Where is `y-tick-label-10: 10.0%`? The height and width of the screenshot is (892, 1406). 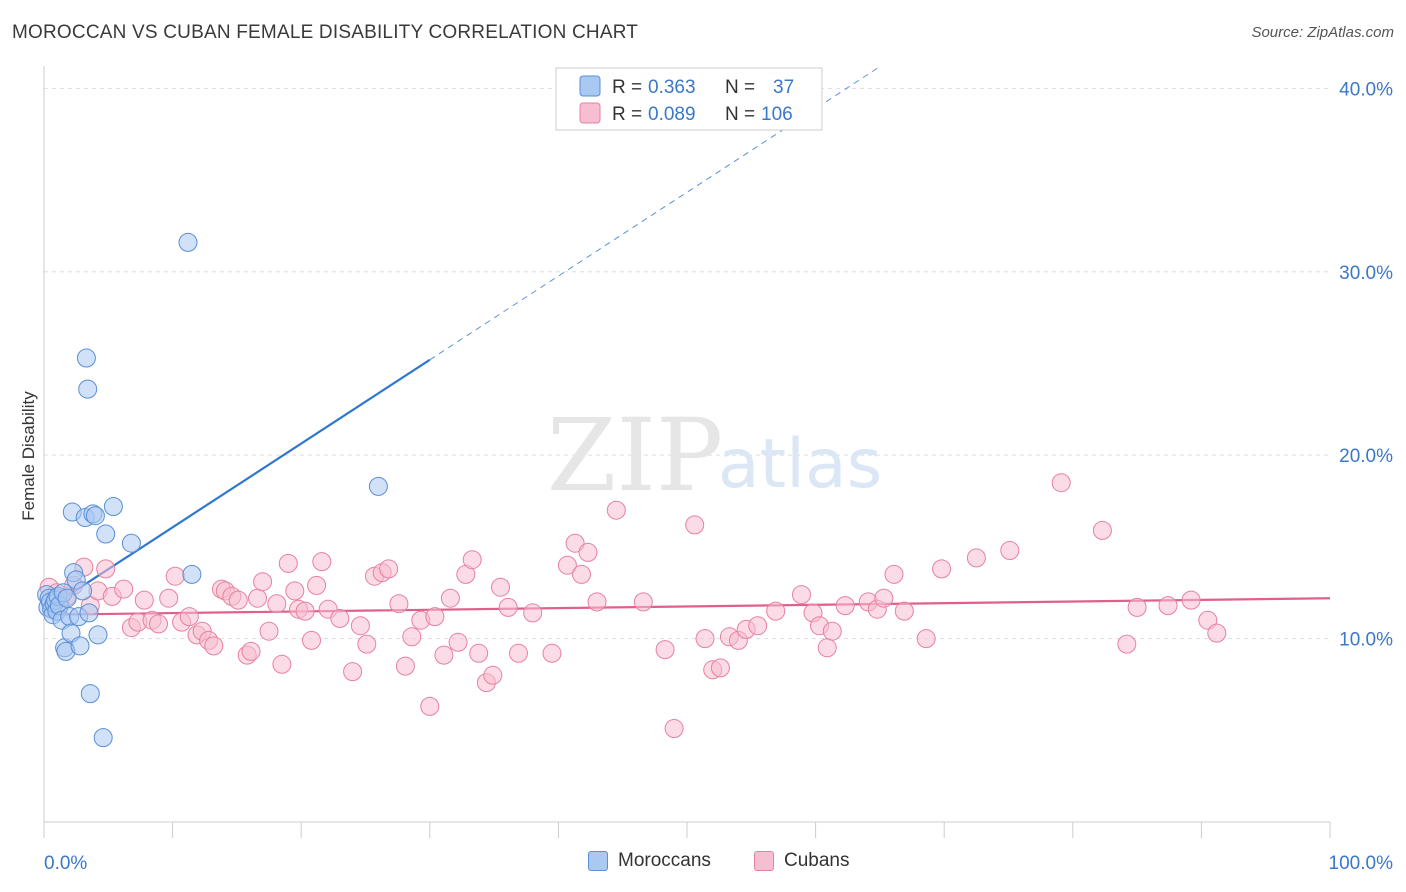
y-tick-label-10: 10.0% is located at coordinates (1366, 640).